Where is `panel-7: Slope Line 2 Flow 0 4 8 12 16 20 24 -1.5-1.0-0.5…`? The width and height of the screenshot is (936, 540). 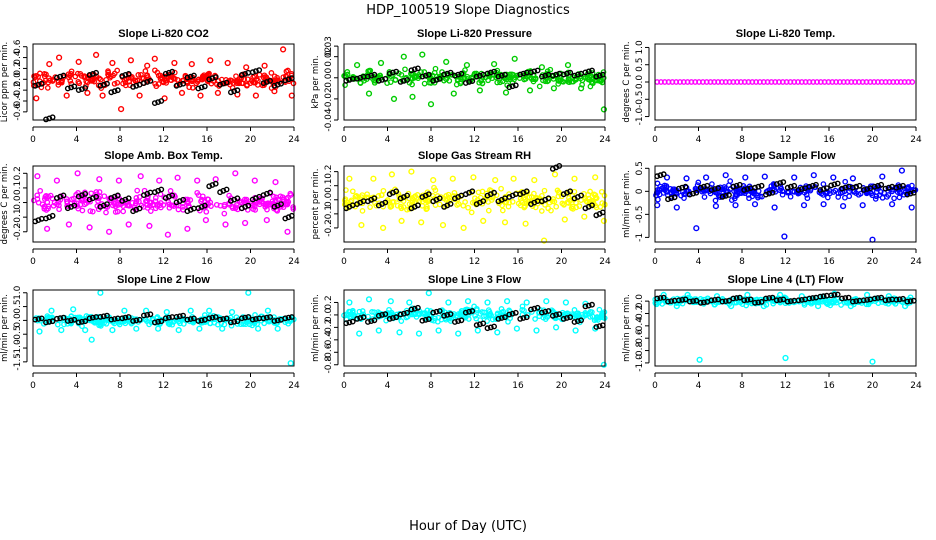
panel-7: Slope Line 2 Flow 0 4 8 12 16 20 24 -1.5-1.0-0.5… is located at coordinates (150, 332).